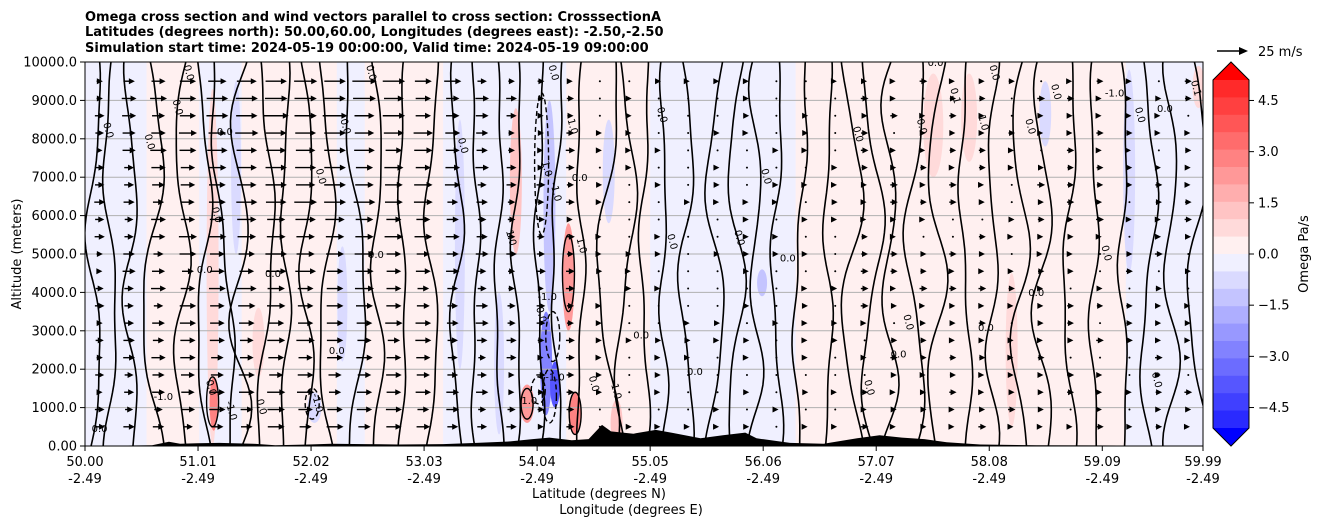 This screenshot has height=526, width=1320. What do you see at coordinates (62, 447) in the screenshot?
I see `y-tick-label: 0.00` at bounding box center [62, 447].